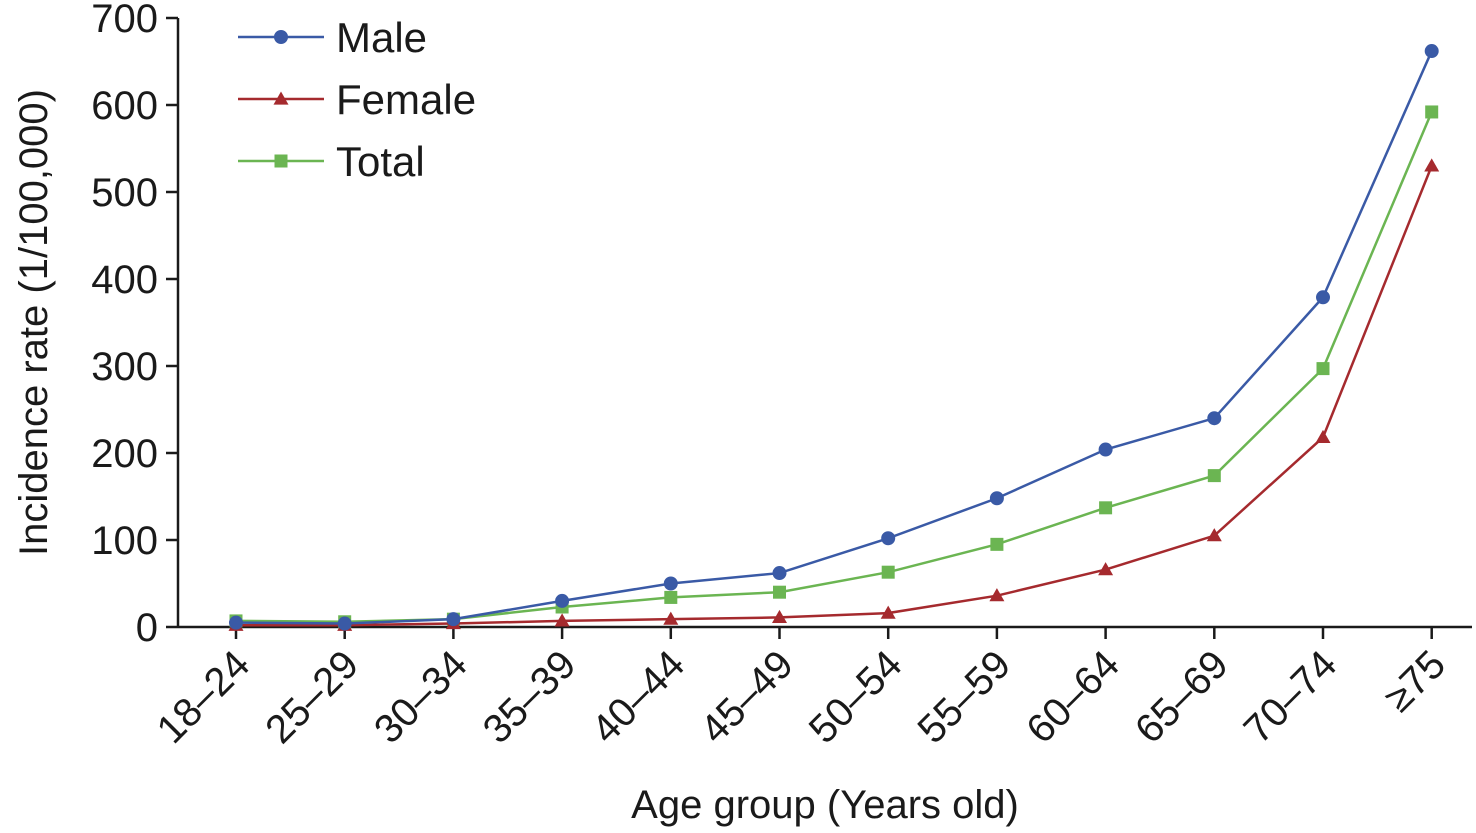 The width and height of the screenshot is (1476, 833). Describe the element at coordinates (124, 454) in the screenshot. I see `y-tick-label: 200` at that location.